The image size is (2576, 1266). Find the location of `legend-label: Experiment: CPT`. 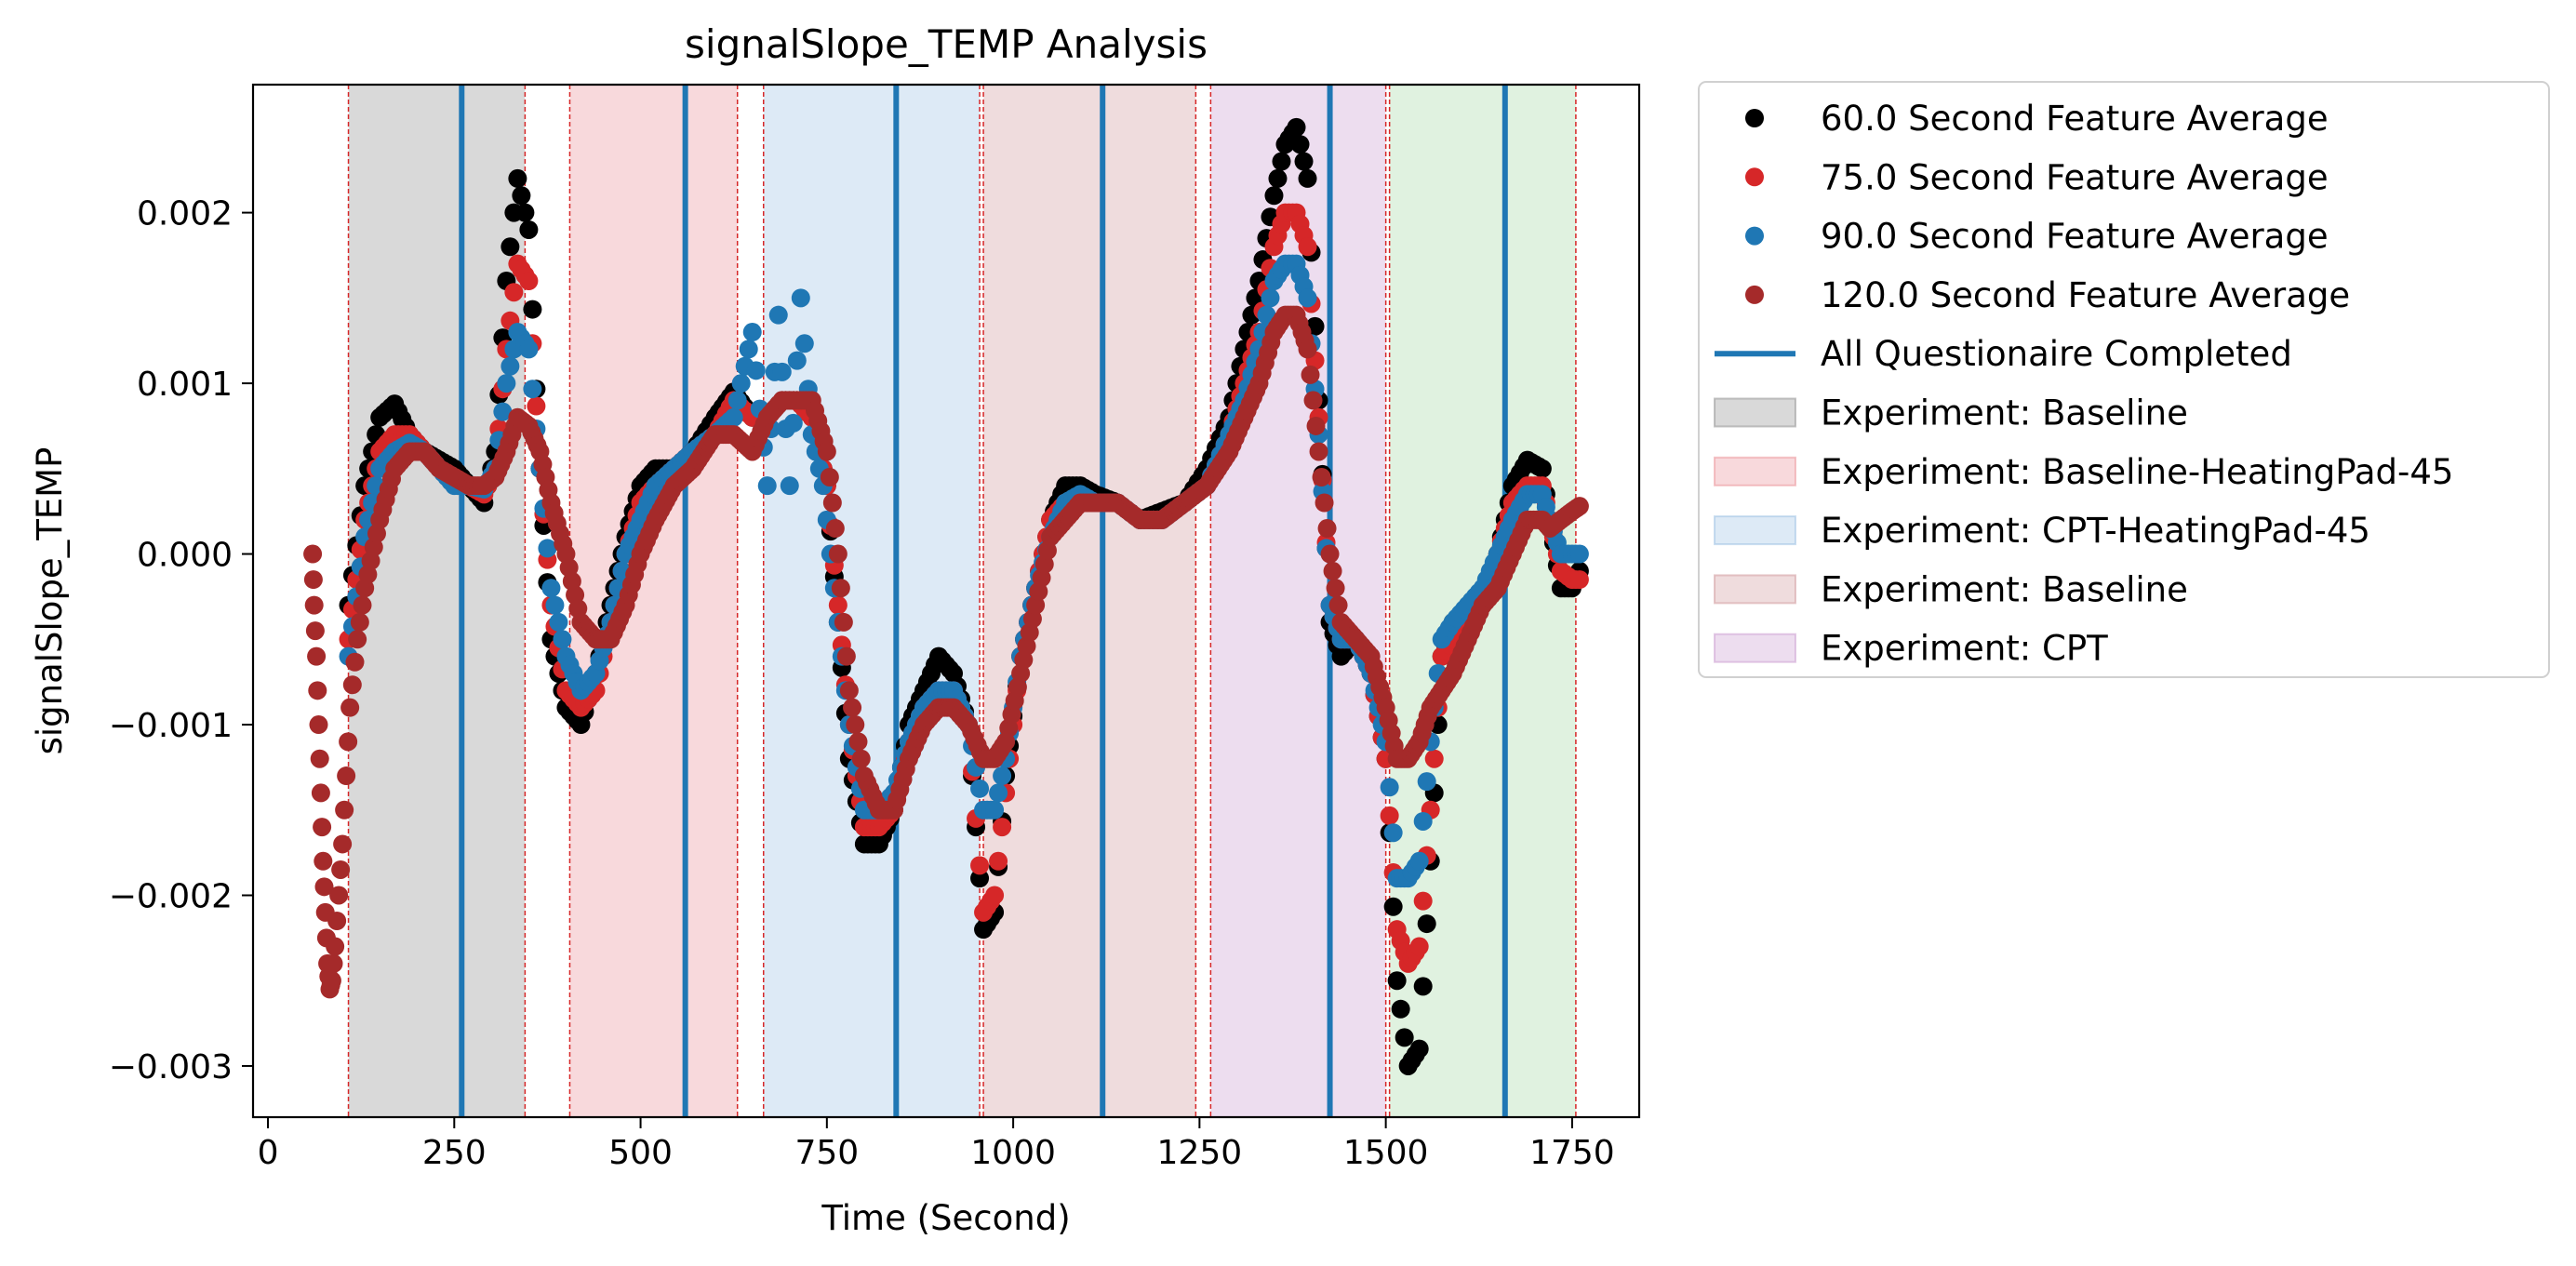

legend-label: Experiment: CPT is located at coordinates (1964, 649).